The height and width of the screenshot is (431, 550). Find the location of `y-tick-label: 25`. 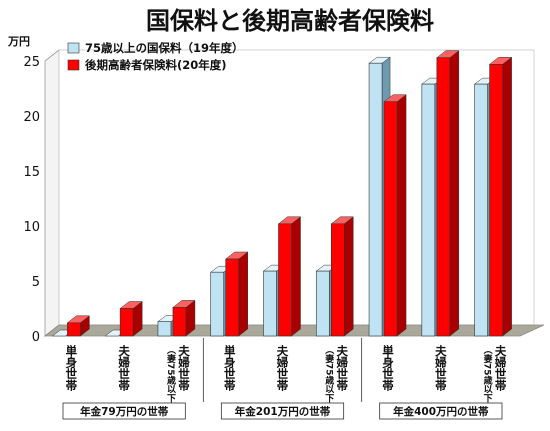

y-tick-label: 25 is located at coordinates (31, 62).